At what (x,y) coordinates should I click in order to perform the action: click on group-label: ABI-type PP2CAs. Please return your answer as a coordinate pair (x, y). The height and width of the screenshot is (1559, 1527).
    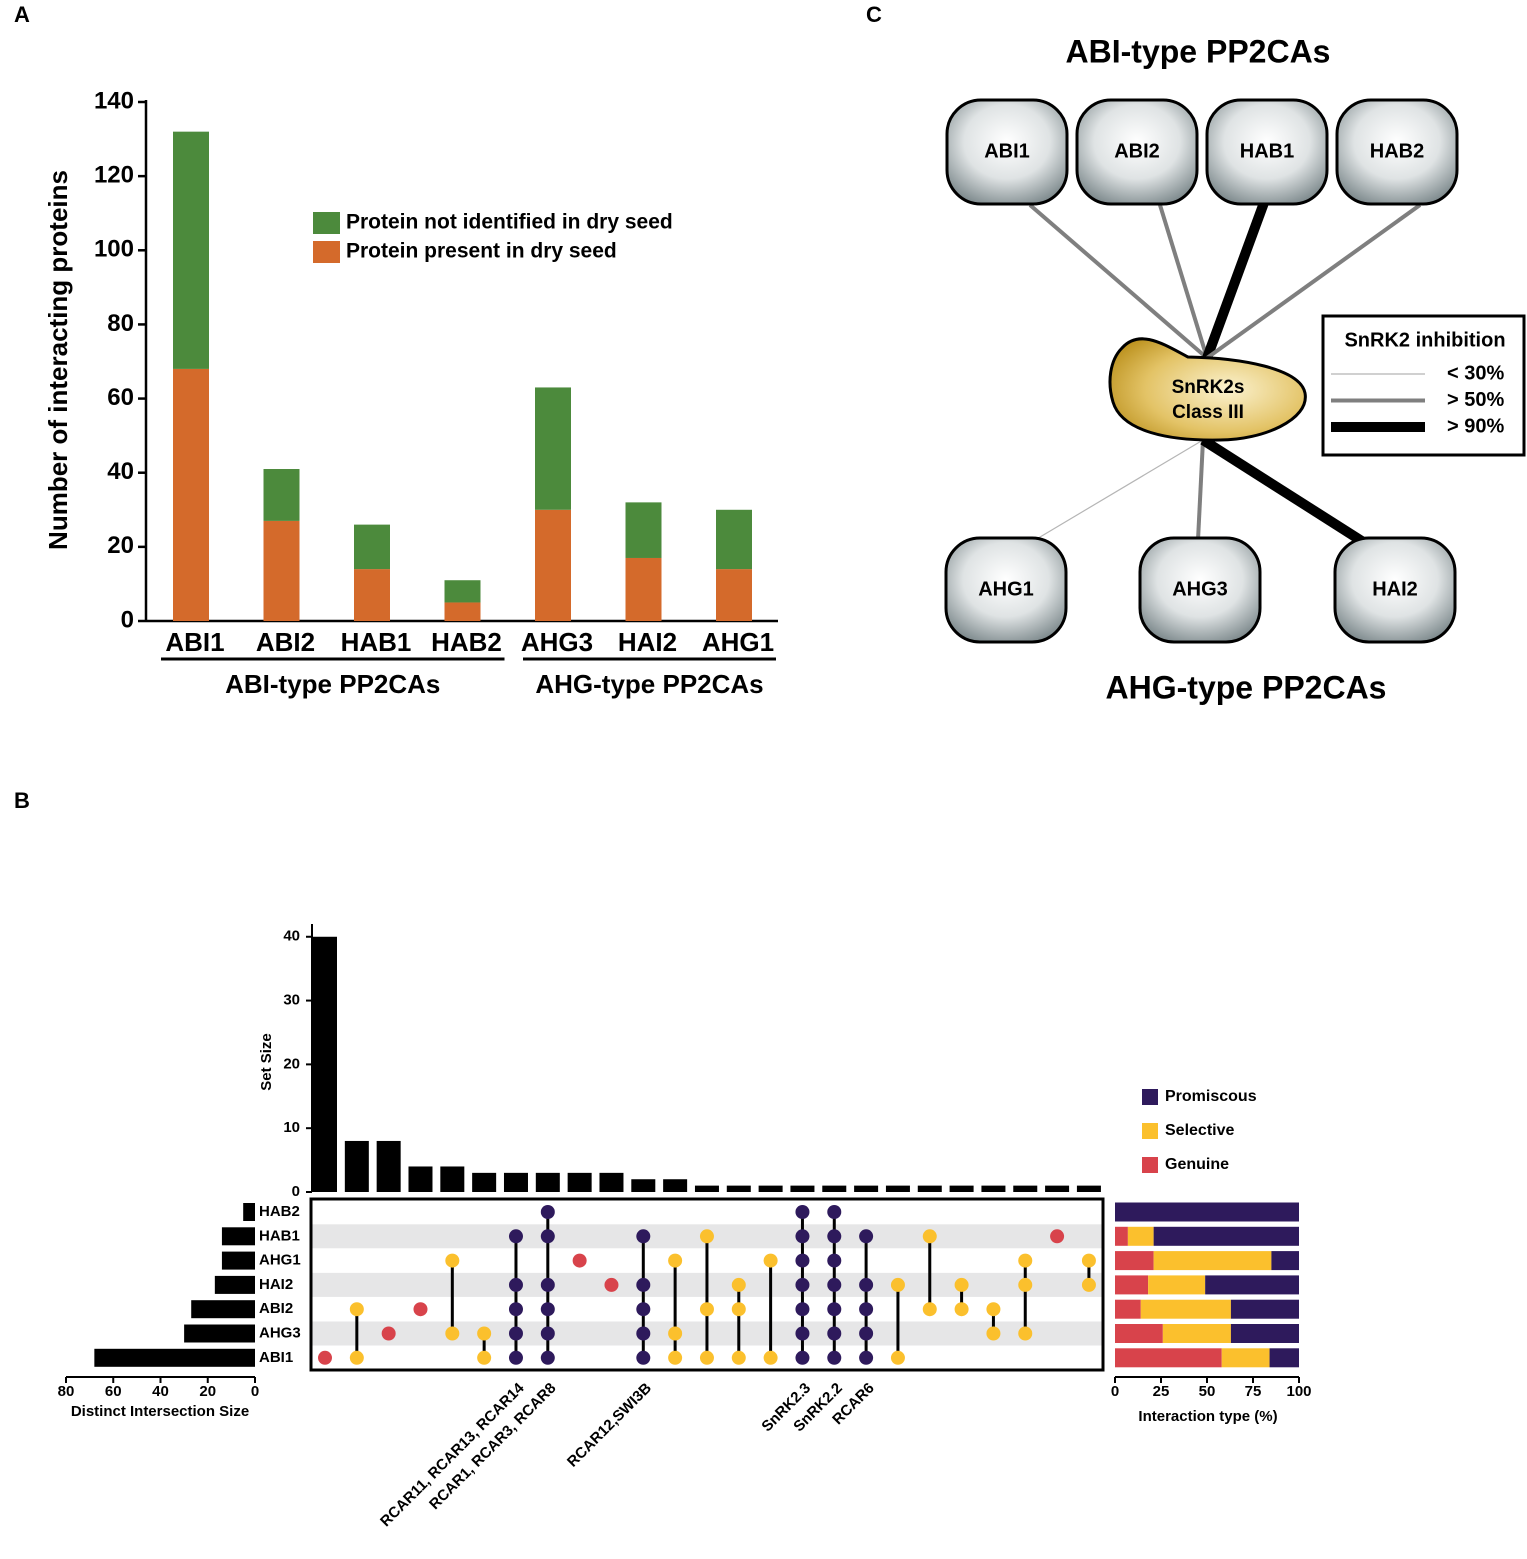
    Looking at the image, I should click on (332, 684).